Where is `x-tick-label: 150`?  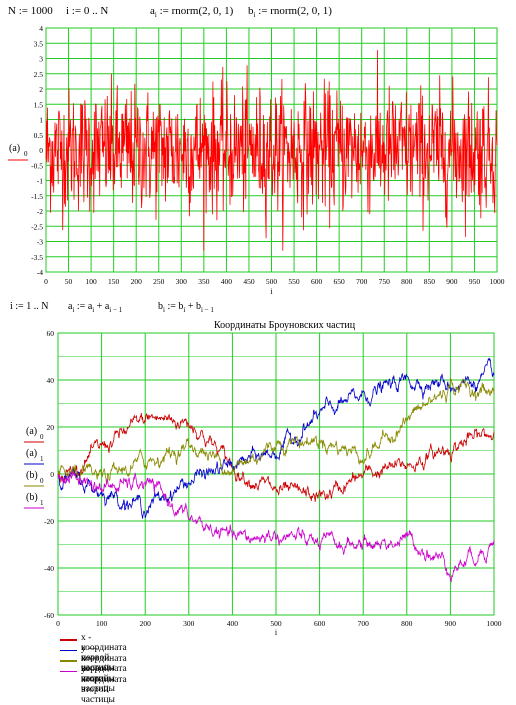 x-tick-label: 150 is located at coordinates (114, 281).